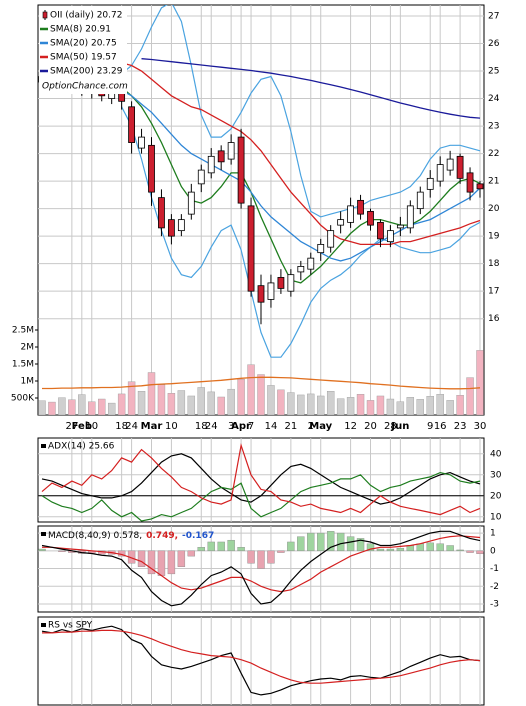 This screenshot has width=526, height=706. Describe the element at coordinates (251, 426) in the screenshot. I see `x-tick-label: 7` at that location.